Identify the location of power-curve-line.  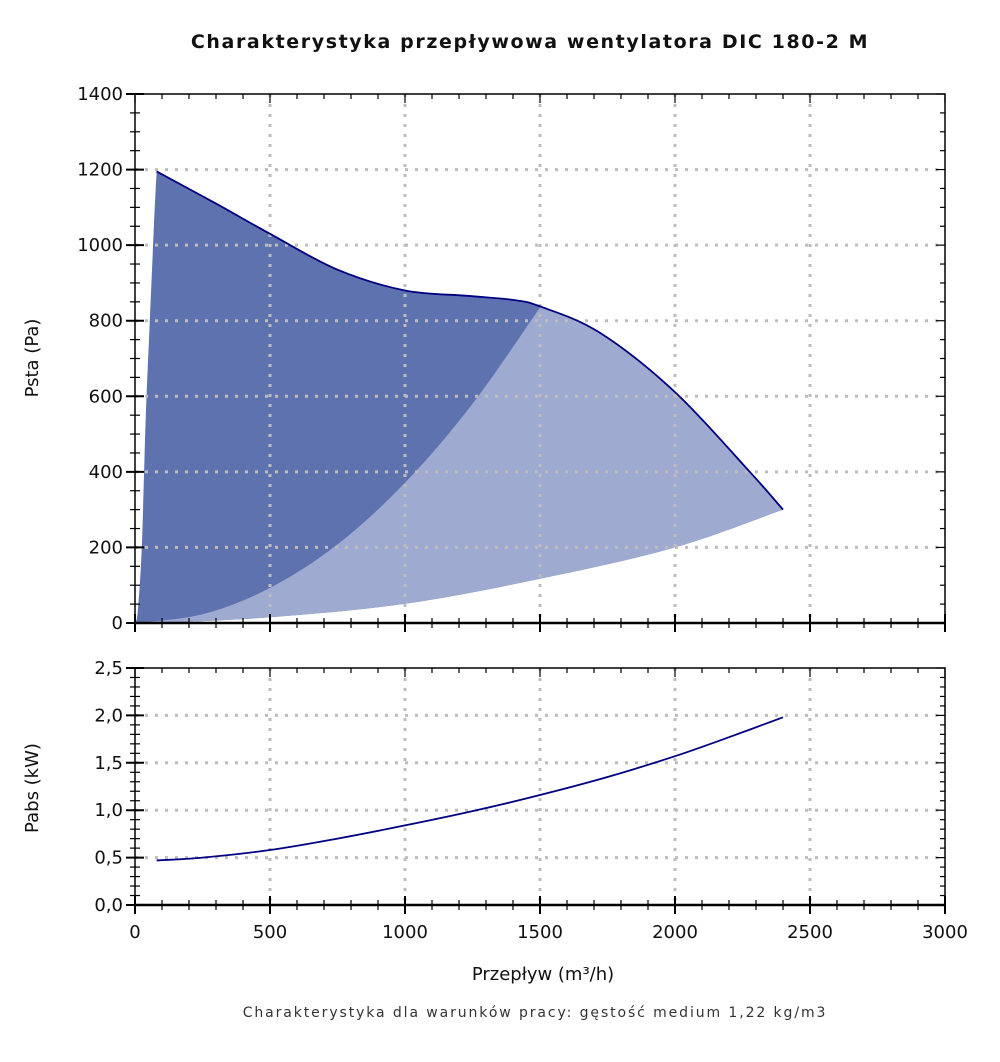
(470, 789).